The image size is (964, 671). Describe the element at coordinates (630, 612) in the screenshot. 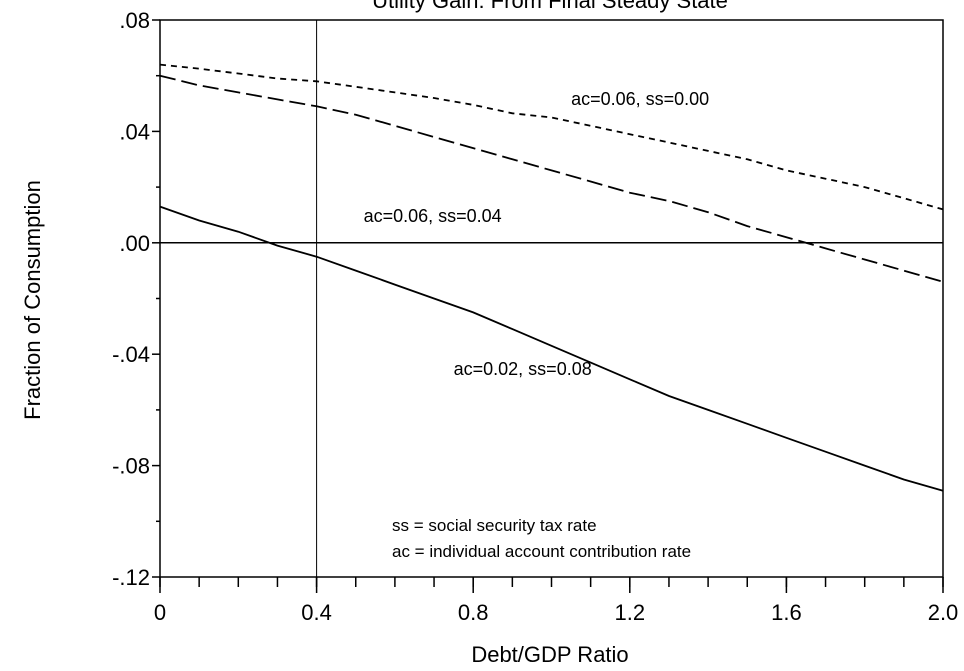

I see `x-tick-label: 1.2` at that location.